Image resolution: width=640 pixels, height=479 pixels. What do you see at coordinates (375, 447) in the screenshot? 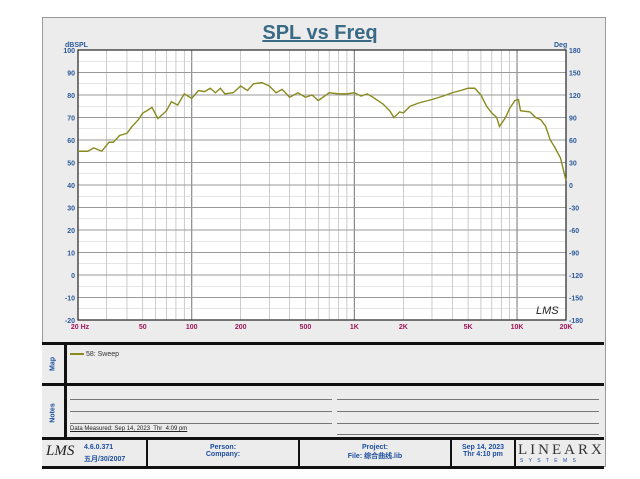
I see `project: Project:` at bounding box center [375, 447].